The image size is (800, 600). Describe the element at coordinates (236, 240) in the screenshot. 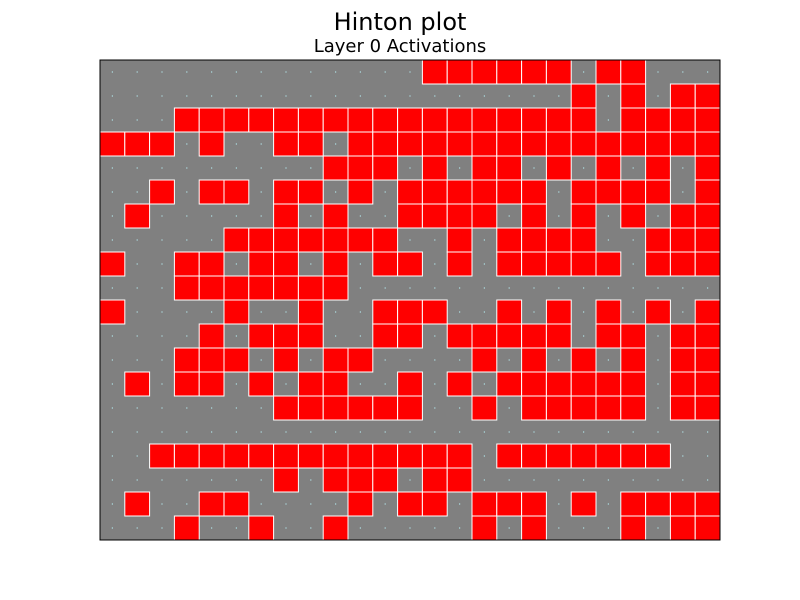

I see `cell-positive-r7-c5` at that location.